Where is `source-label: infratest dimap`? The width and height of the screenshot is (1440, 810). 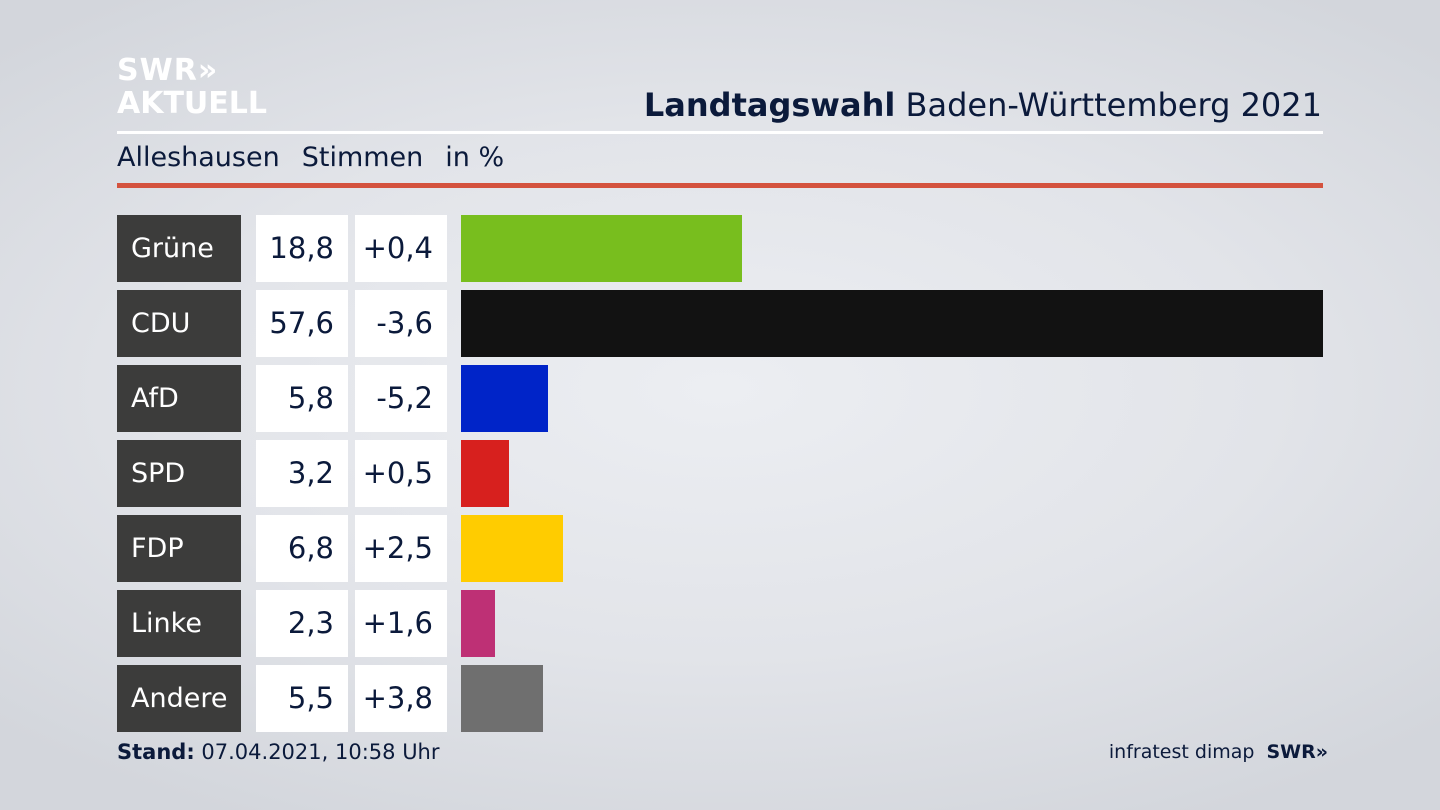 source-label: infratest dimap is located at coordinates (1181, 752).